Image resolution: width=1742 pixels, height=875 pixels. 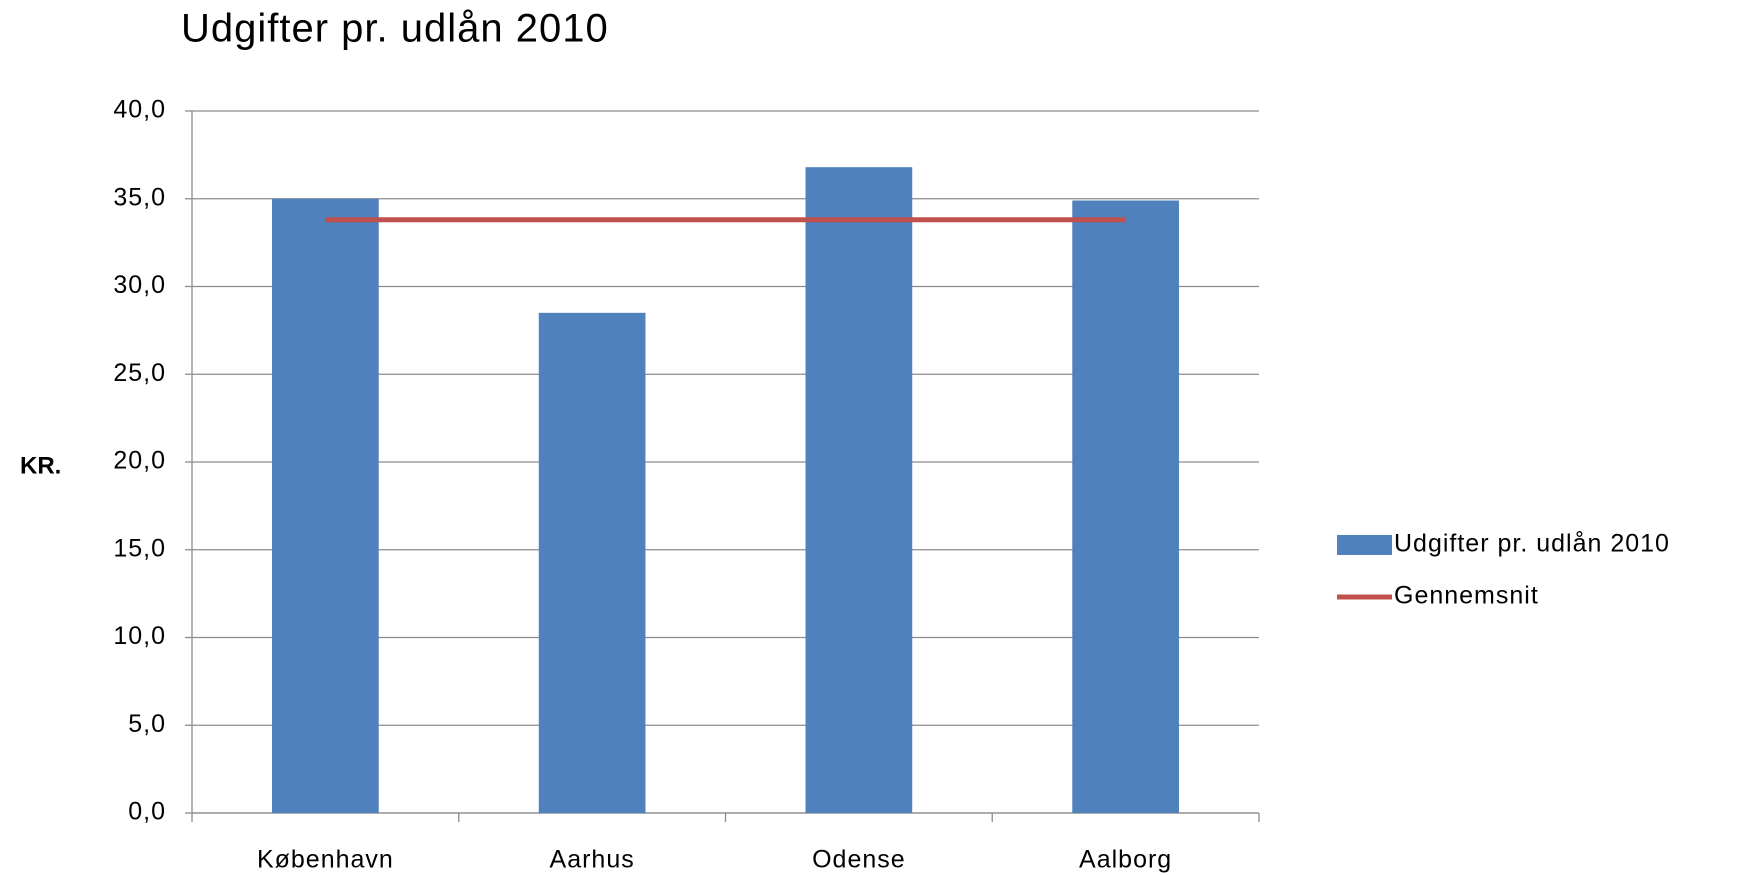 I want to click on y-tick-label: 0,0, so click(x=147, y=812).